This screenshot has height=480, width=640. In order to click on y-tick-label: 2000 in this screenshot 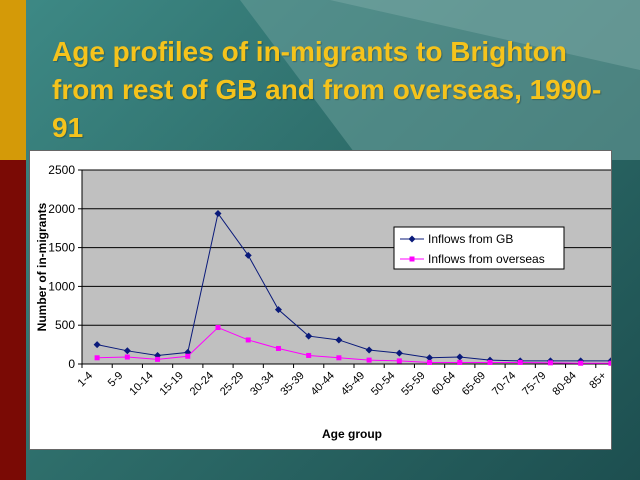, I will do `click(61, 209)`.